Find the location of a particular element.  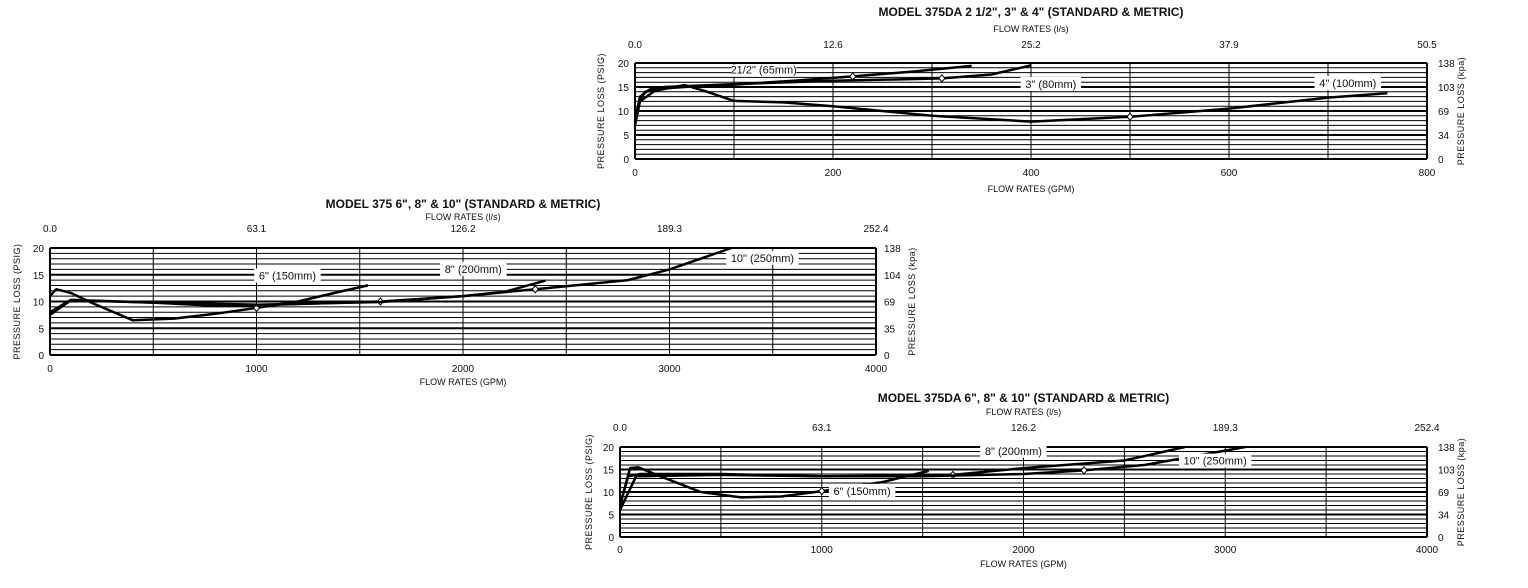

top-tick-label: 12.6 is located at coordinates (833, 45).